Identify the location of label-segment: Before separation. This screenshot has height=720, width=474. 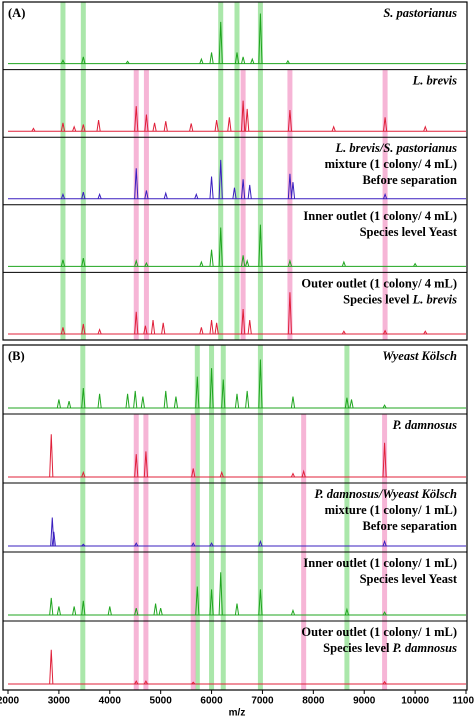
(409, 180).